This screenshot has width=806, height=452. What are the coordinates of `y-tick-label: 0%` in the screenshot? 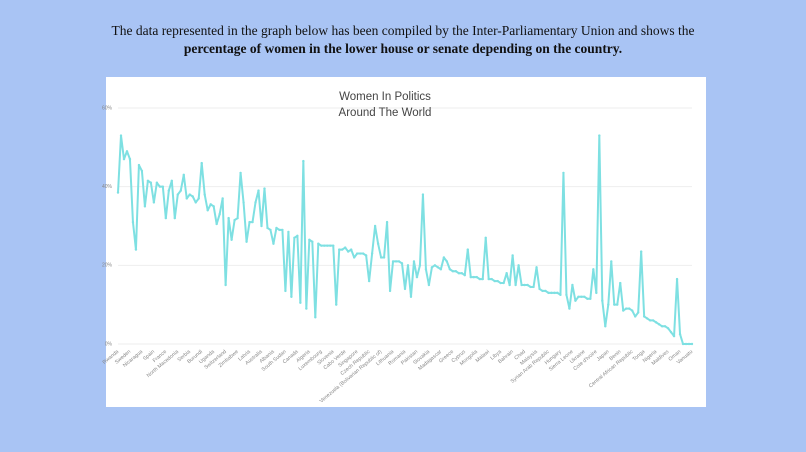 It's located at (109, 344).